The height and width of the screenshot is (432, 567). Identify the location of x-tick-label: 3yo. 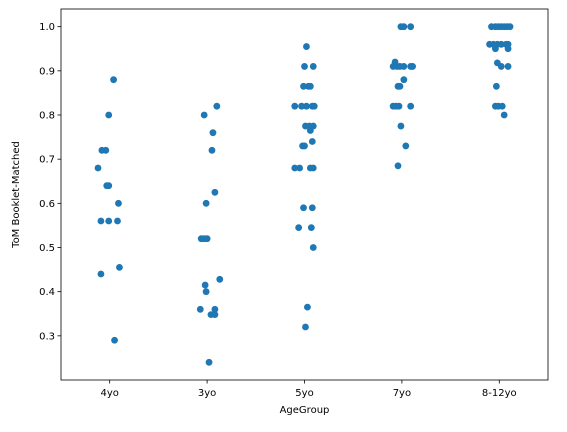
(207, 393).